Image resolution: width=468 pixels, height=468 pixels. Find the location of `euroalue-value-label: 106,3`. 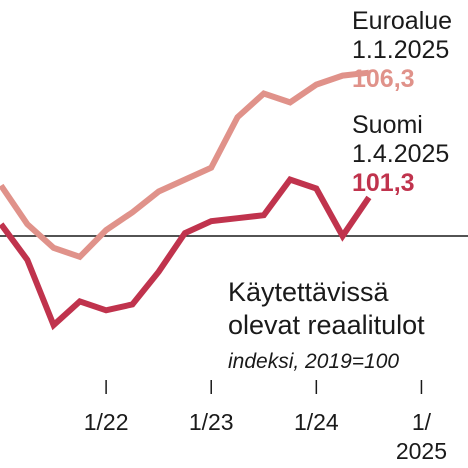

euroalue-value-label: 106,3 is located at coordinates (383, 79).